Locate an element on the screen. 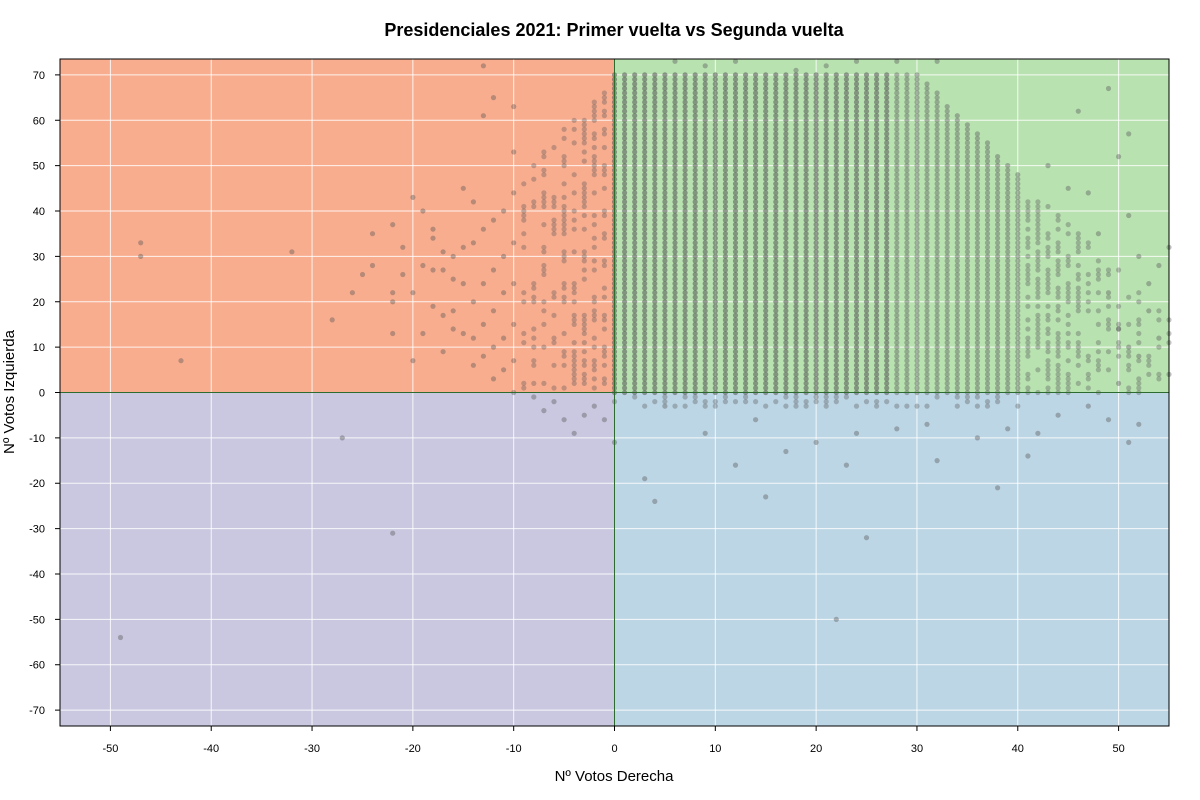 Image resolution: width=1200 pixels, height=800 pixels. x-tick-label: -10 is located at coordinates (514, 749).